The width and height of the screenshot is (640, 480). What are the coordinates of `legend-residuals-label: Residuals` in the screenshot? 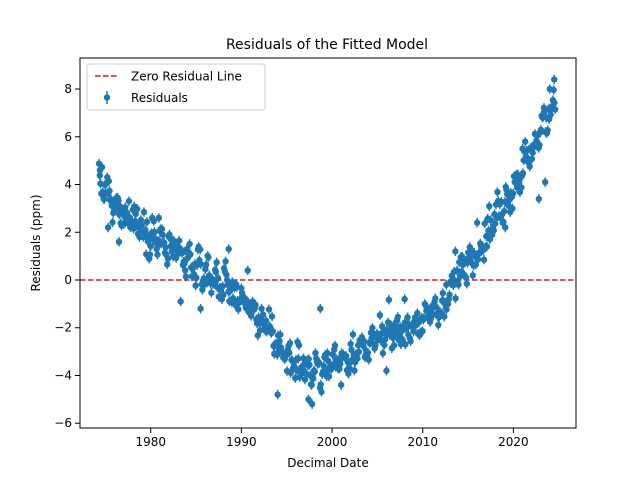 It's located at (159, 98).